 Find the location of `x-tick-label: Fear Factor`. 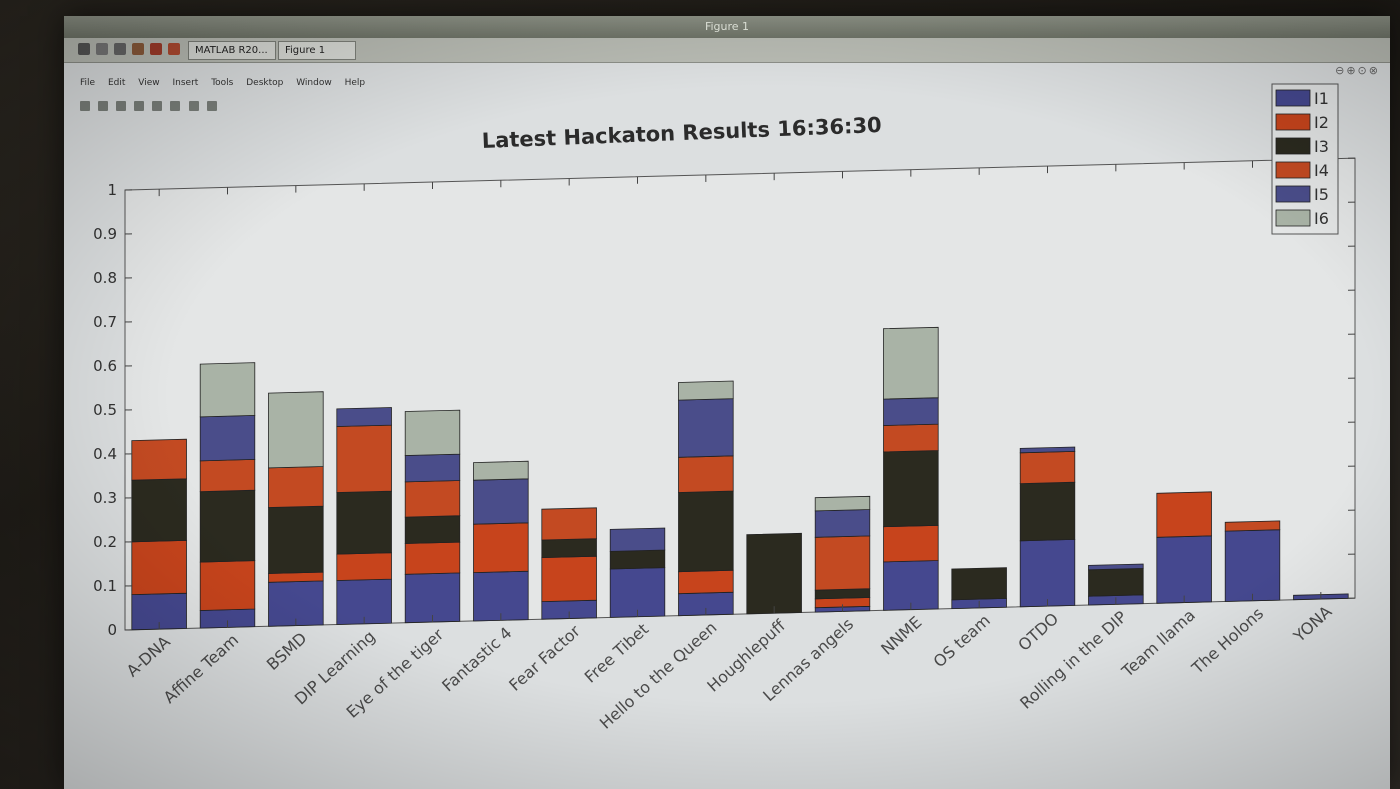

x-tick-label: Fear Factor is located at coordinates (544, 658).